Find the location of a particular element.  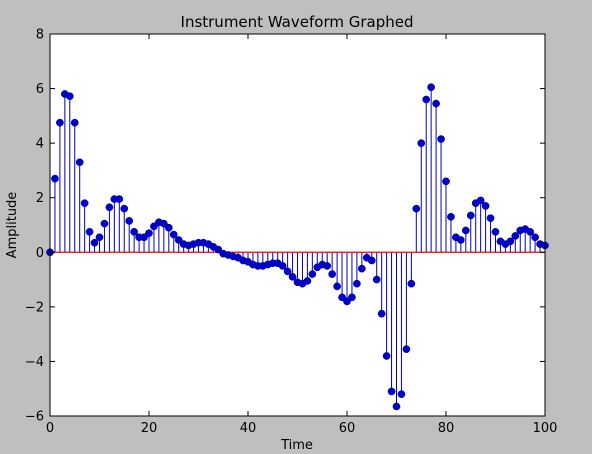

x-tick-label: 60 is located at coordinates (347, 428).